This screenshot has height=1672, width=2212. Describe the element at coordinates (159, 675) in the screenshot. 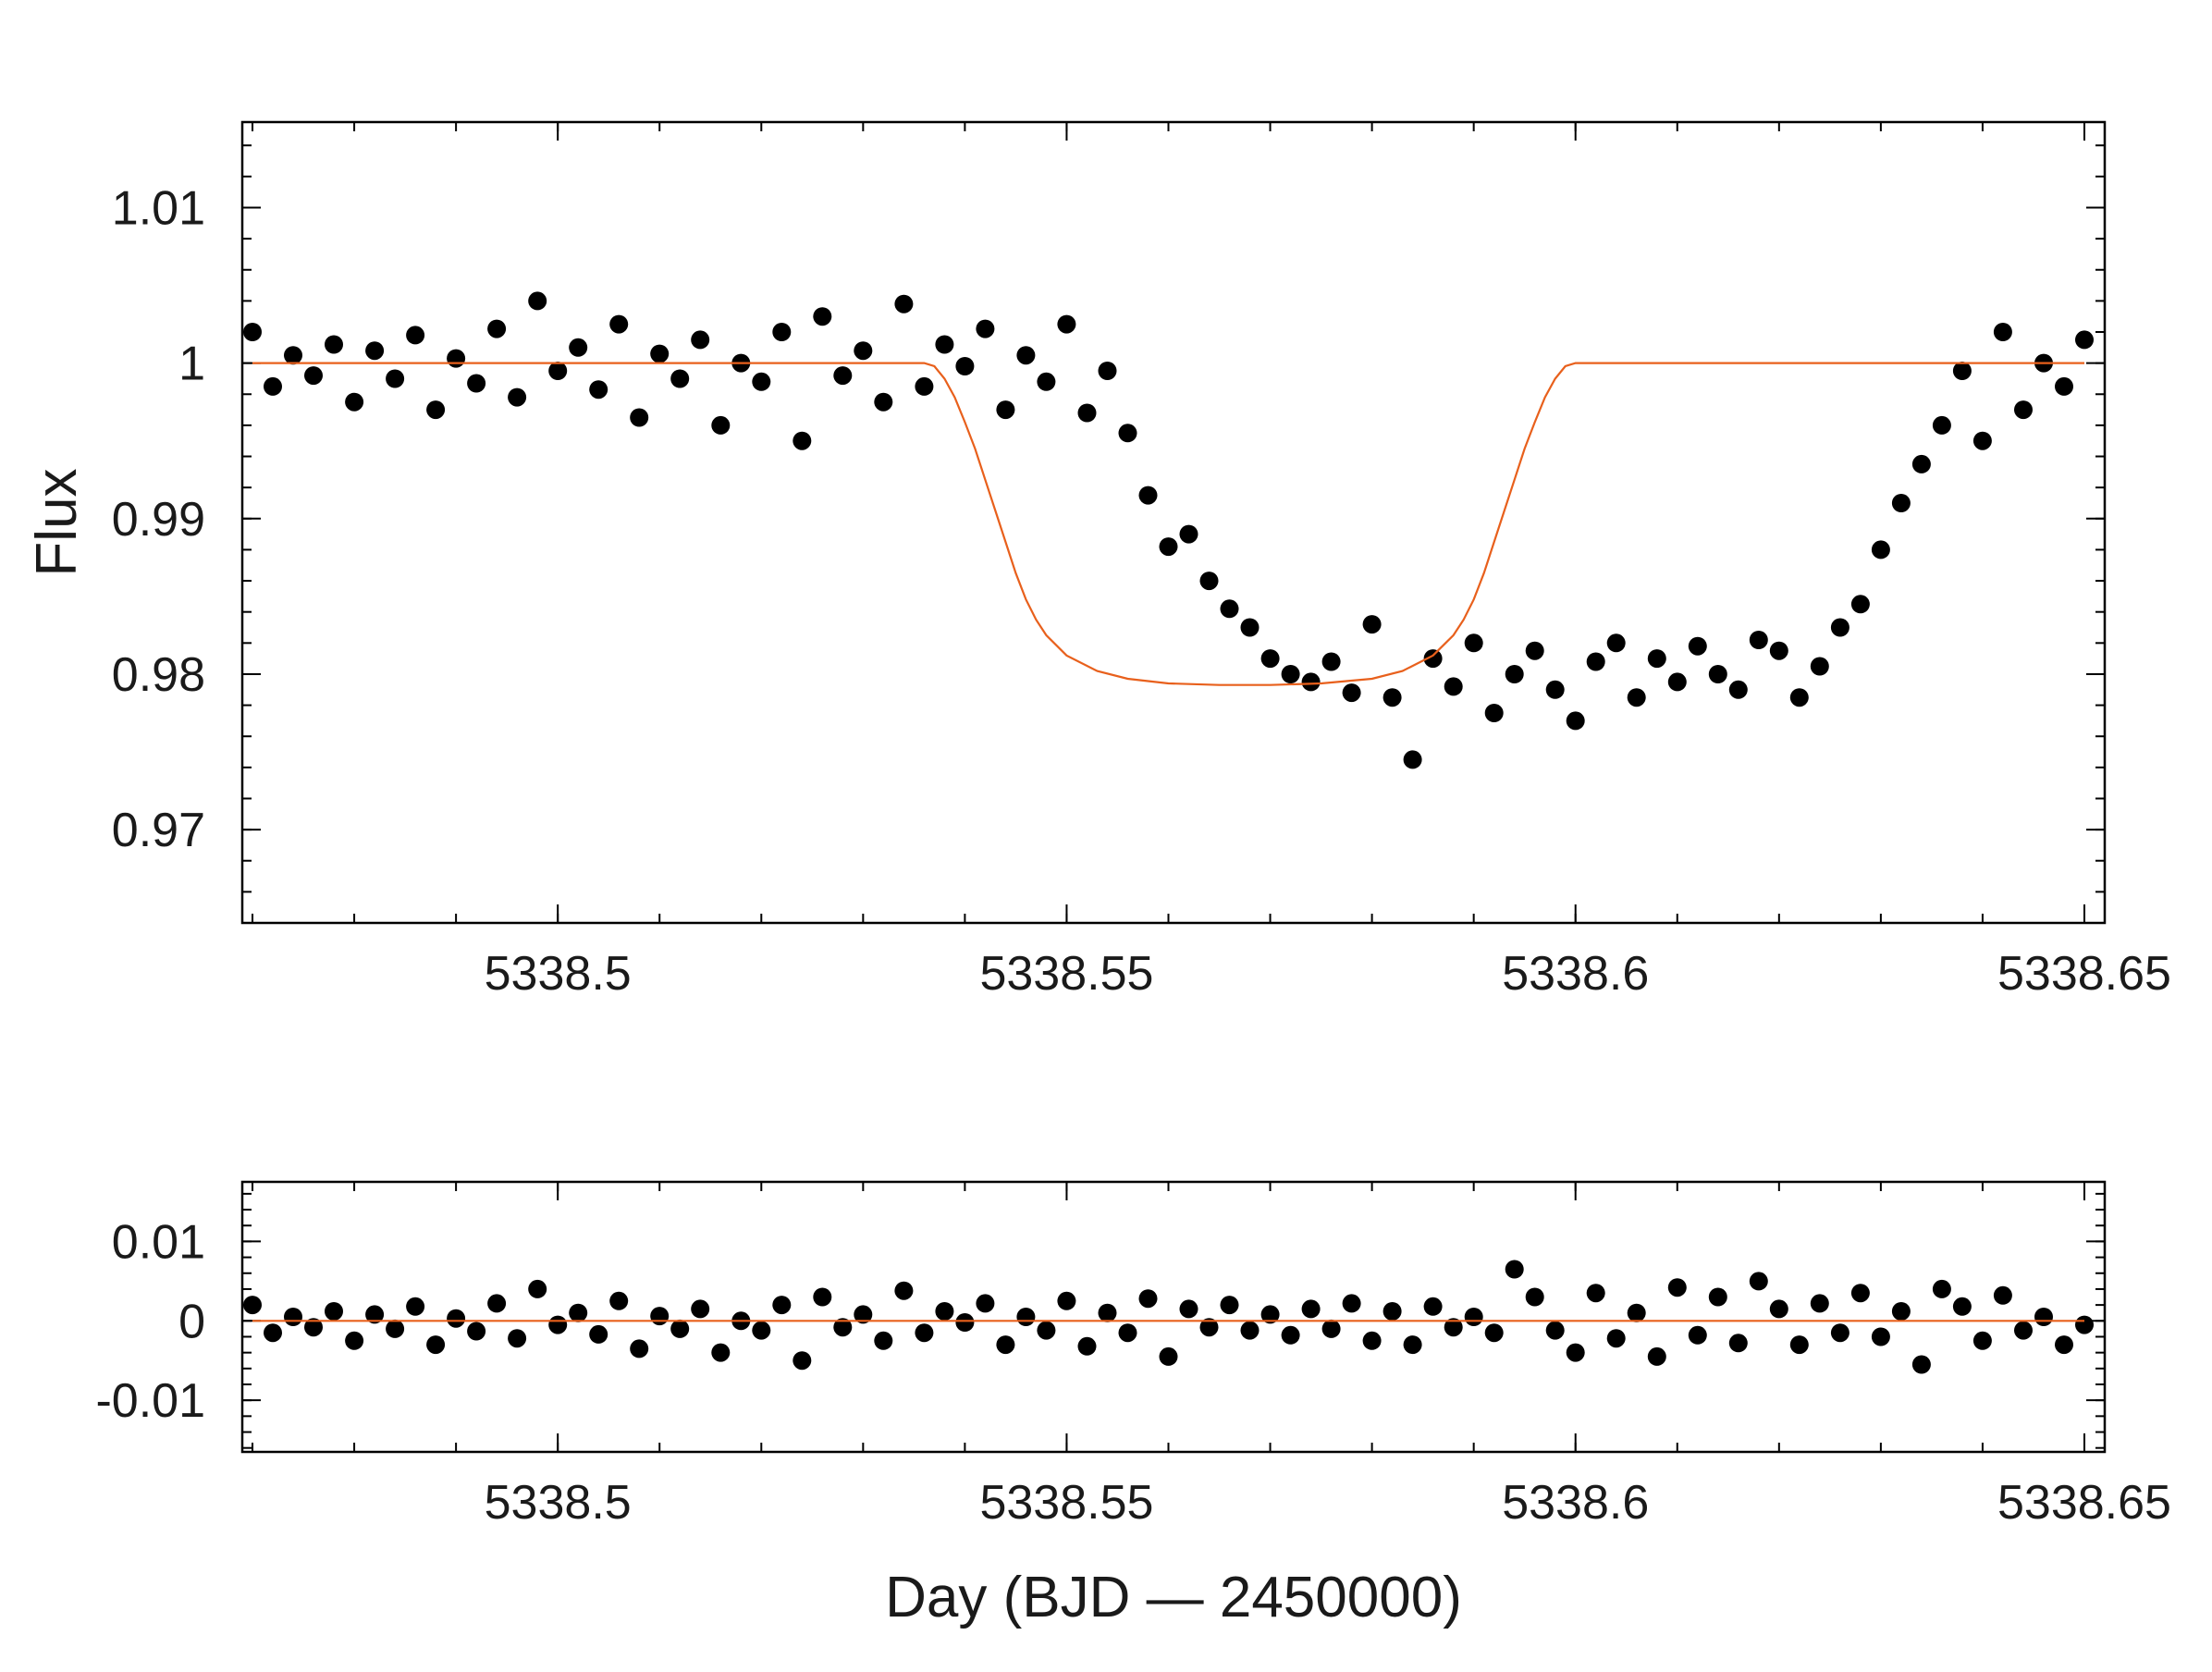

I see `flux-y-tick-label: 0.98` at that location.